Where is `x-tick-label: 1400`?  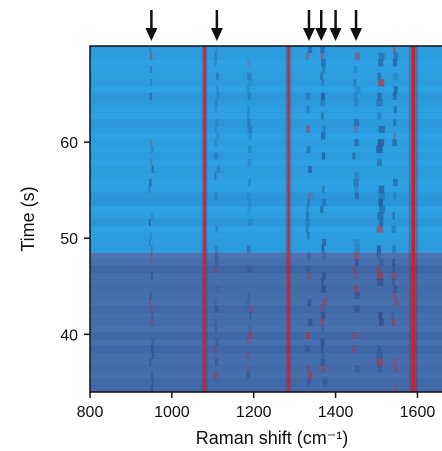 x-tick-label: 1400 is located at coordinates (336, 412).